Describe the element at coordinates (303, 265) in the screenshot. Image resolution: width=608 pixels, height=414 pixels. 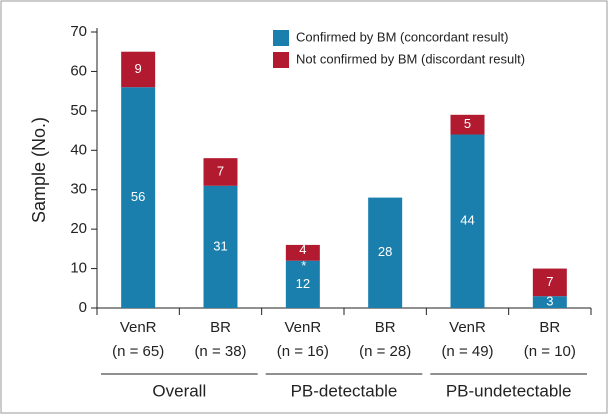
I see `annotation: *` at that location.